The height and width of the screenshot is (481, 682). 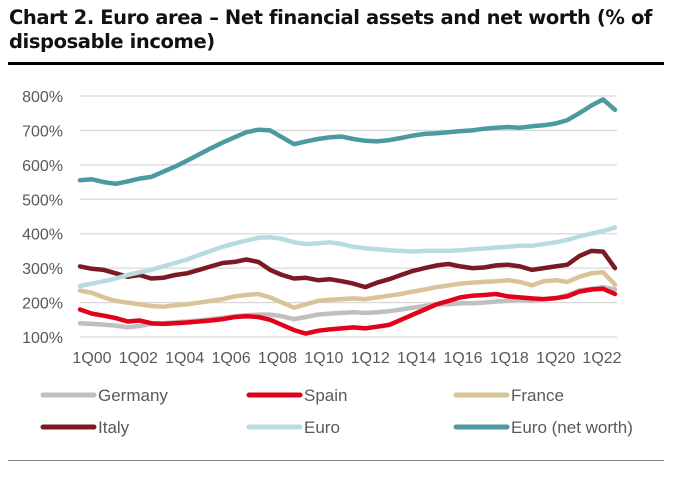 I want to click on x-tick-label: 1Q12, so click(x=370, y=358).